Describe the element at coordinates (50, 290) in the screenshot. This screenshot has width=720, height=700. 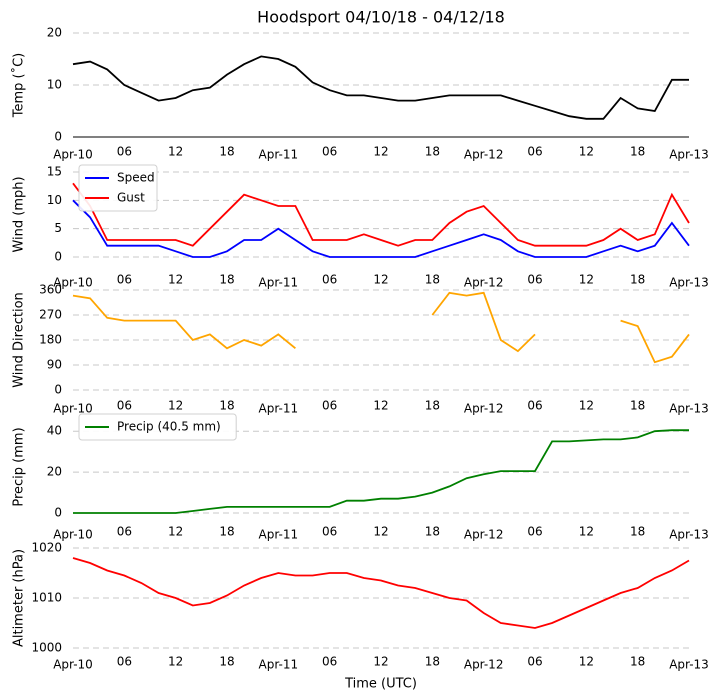
I see `y-tick-label: 360` at that location.